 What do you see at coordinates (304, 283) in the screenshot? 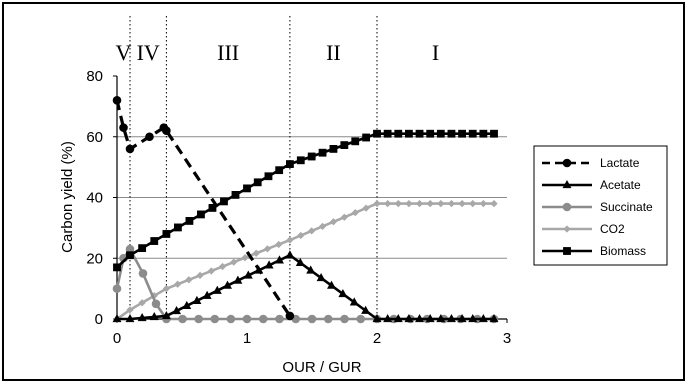
I see `series-line-succinate` at bounding box center [304, 283].